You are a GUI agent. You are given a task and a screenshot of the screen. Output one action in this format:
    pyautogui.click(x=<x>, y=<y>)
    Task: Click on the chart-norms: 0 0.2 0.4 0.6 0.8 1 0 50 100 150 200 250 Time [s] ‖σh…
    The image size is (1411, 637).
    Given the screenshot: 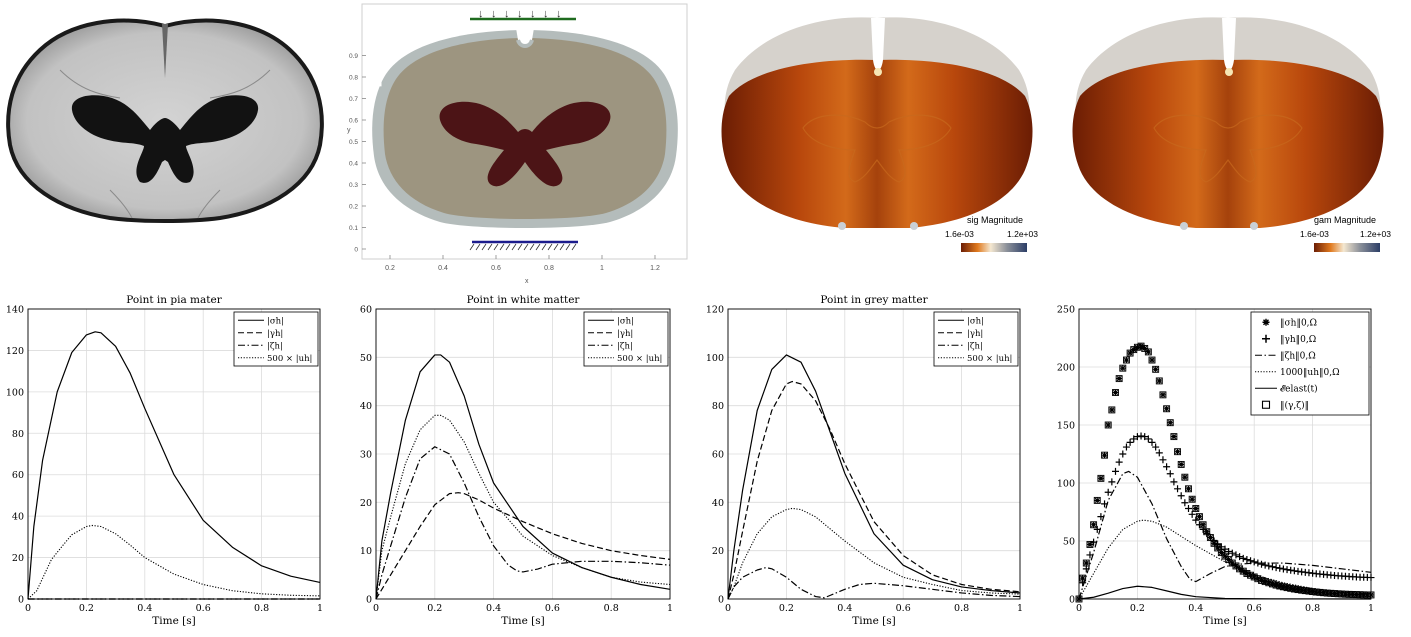 What is the action you would take?
    pyautogui.click(x=1215, y=461)
    